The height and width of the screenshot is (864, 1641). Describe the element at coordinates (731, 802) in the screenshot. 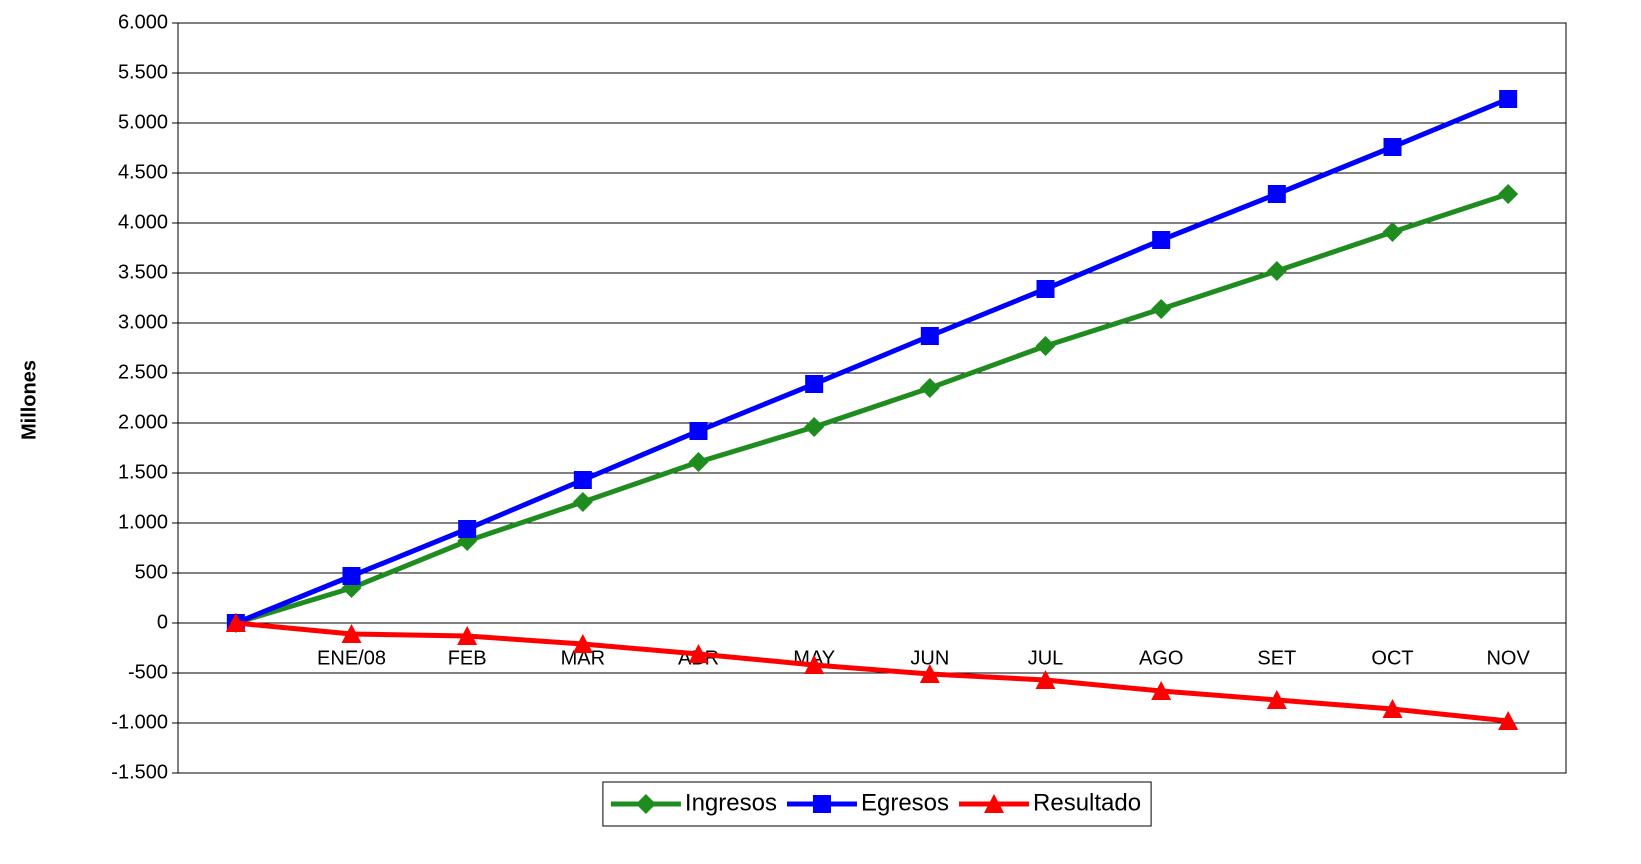

I see `legend-label: Ingresos` at that location.